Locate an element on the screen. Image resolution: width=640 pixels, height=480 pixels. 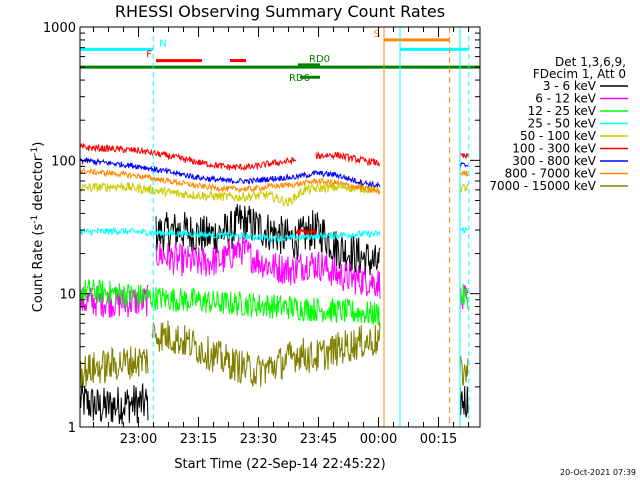
legend-label-8: 7000 - 15000 keV is located at coordinates (542, 186).